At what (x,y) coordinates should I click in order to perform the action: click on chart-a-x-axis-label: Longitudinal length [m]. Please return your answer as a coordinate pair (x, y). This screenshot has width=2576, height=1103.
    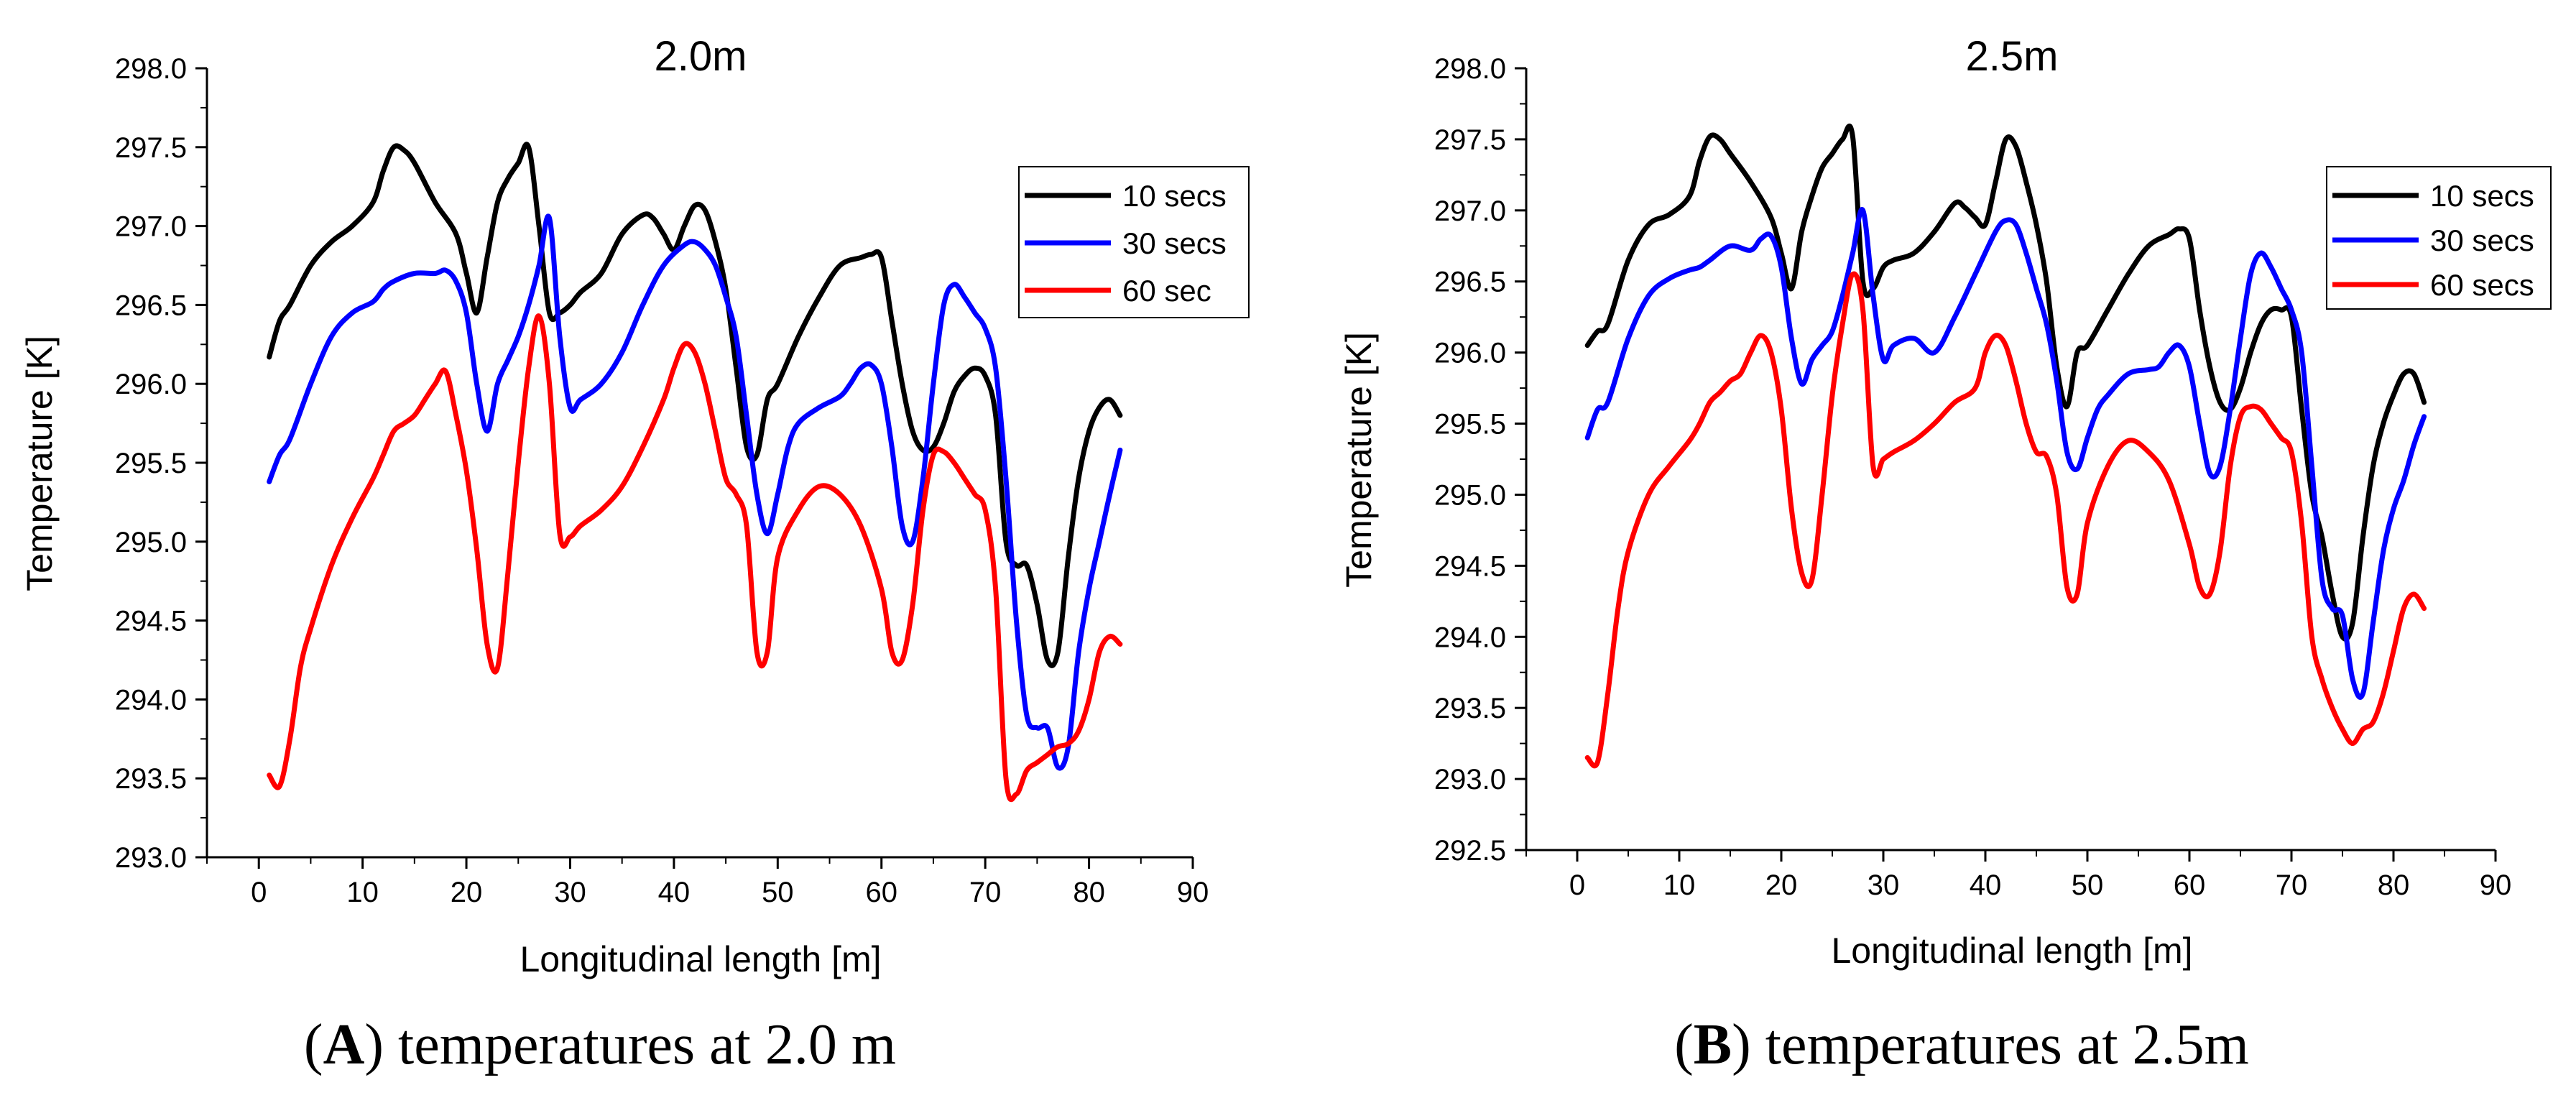
    Looking at the image, I should click on (700, 959).